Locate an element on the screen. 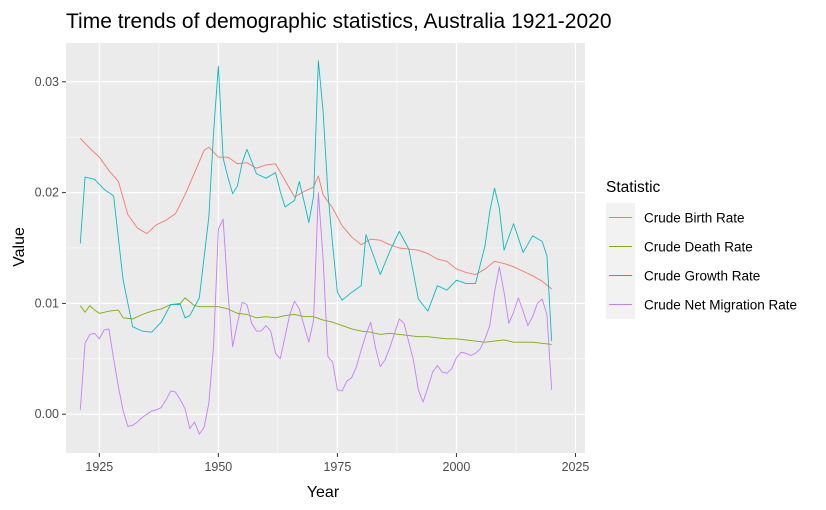 Image resolution: width=826 pixels, height=510 pixels. y-tick-label: 0.02 is located at coordinates (47, 193).